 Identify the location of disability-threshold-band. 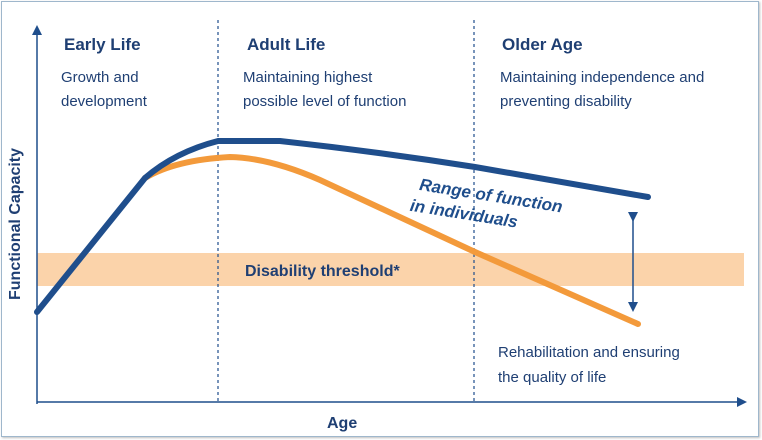
(390, 269).